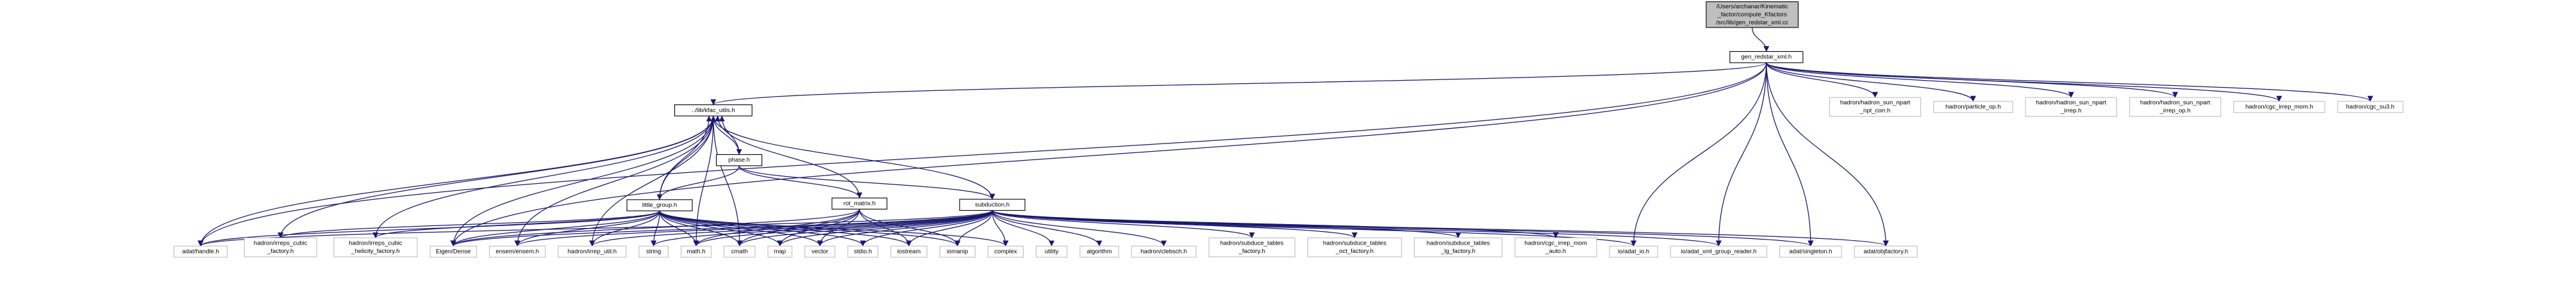 The width and height of the screenshot is (2576, 292). I want to click on node-label: rot_matrix.h, so click(859, 203).